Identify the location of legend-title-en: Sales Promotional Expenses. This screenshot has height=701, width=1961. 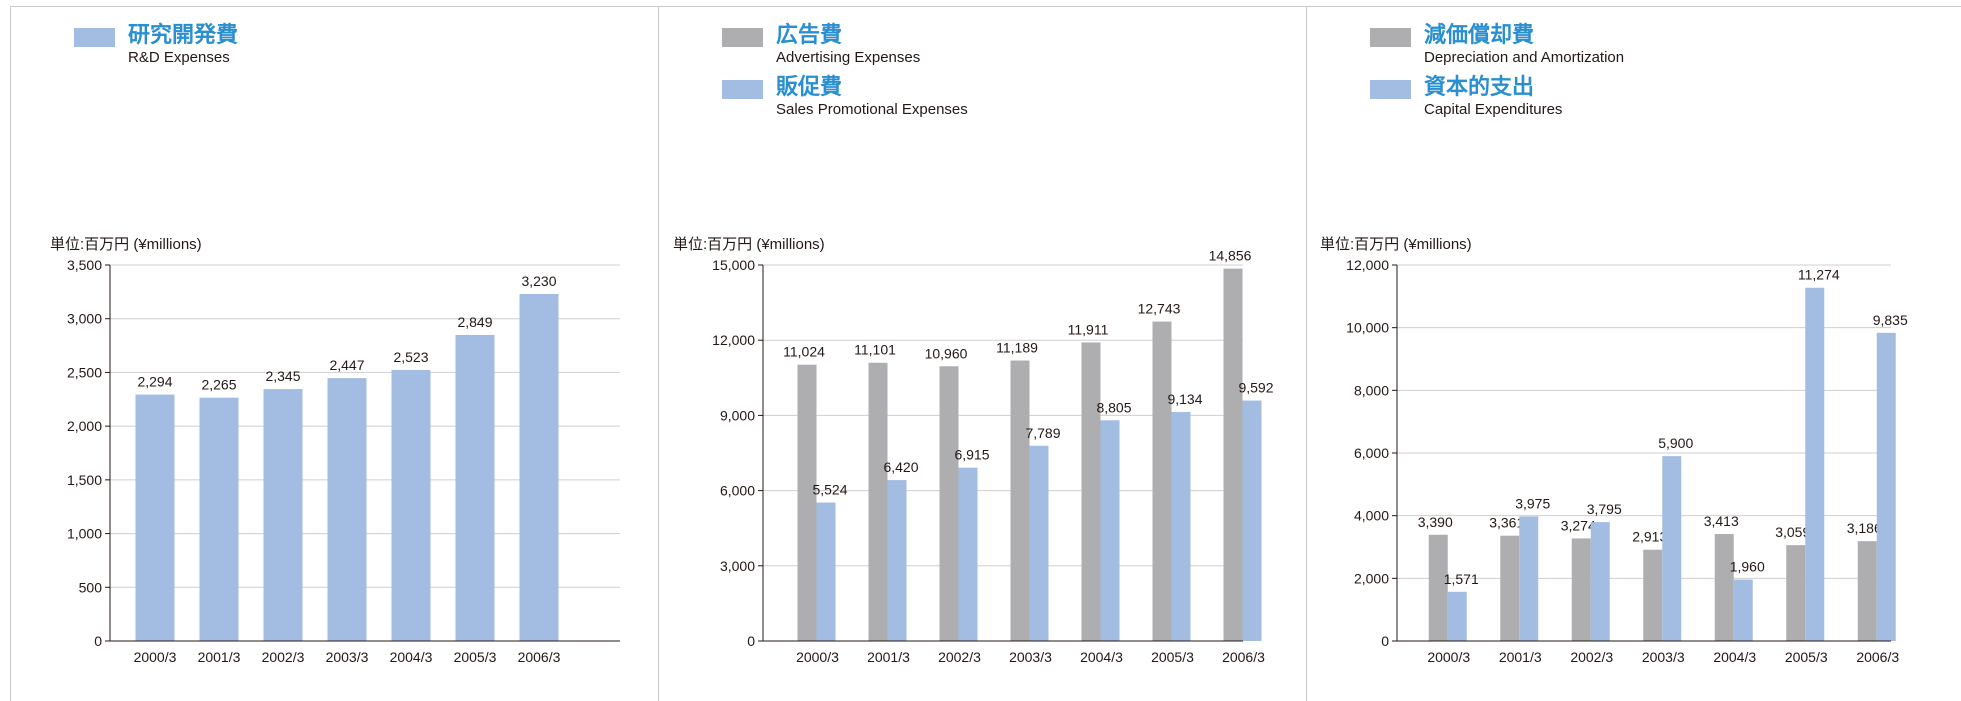
(872, 109).